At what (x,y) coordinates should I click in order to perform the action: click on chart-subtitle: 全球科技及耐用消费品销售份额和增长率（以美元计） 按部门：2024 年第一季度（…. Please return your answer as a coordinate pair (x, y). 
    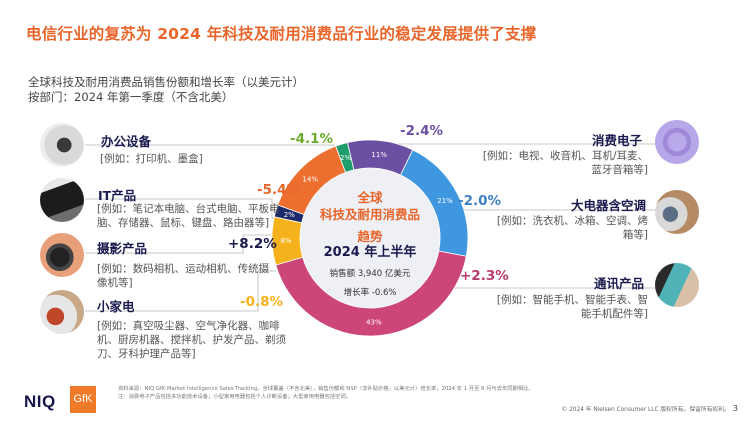
    Looking at the image, I should click on (166, 90).